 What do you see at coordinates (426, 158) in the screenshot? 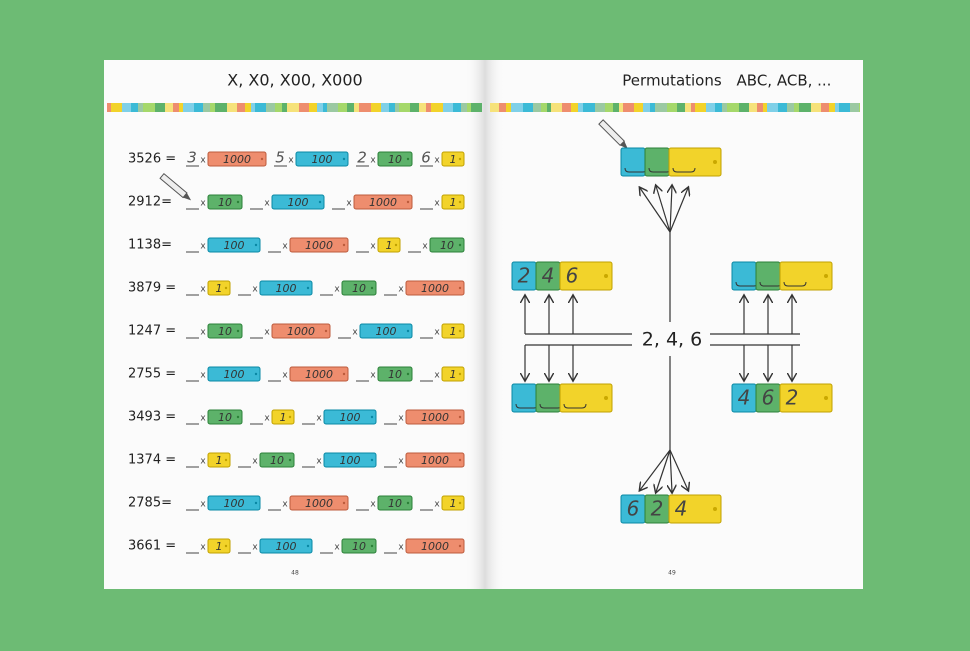
I see `digit: 6` at bounding box center [426, 158].